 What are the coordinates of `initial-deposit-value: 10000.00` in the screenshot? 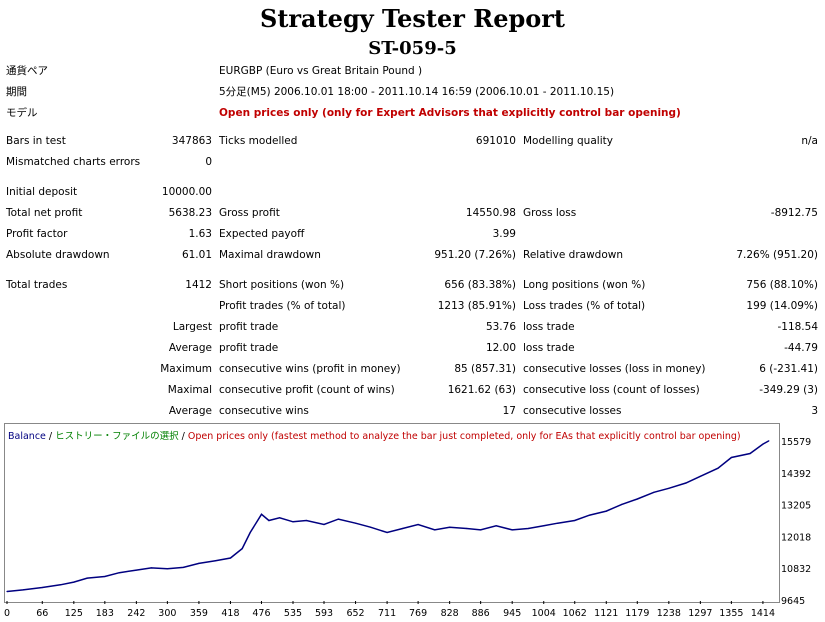 It's located at (186, 192).